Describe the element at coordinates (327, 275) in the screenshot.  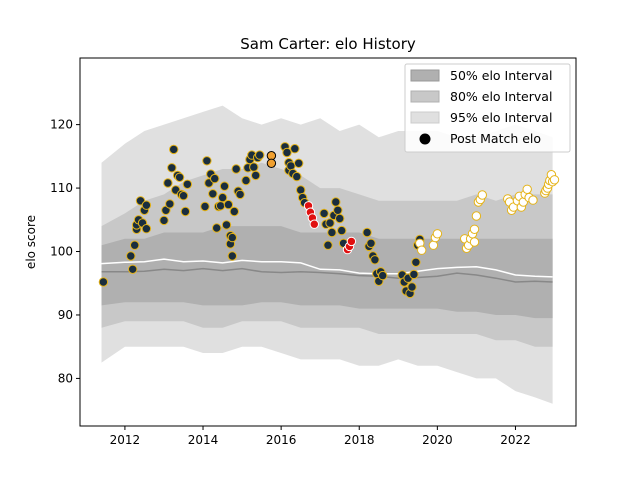
I see `median-elo-line` at that location.